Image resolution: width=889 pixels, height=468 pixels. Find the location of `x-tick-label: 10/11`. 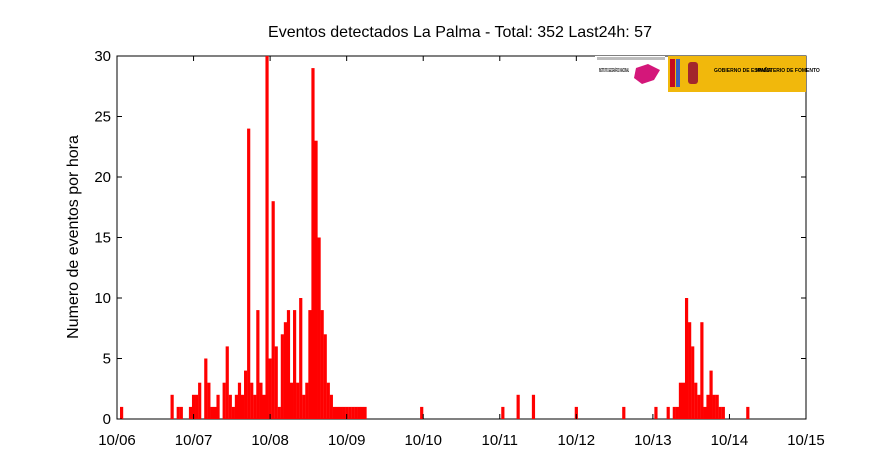

x-tick-label: 10/11 is located at coordinates (500, 440).